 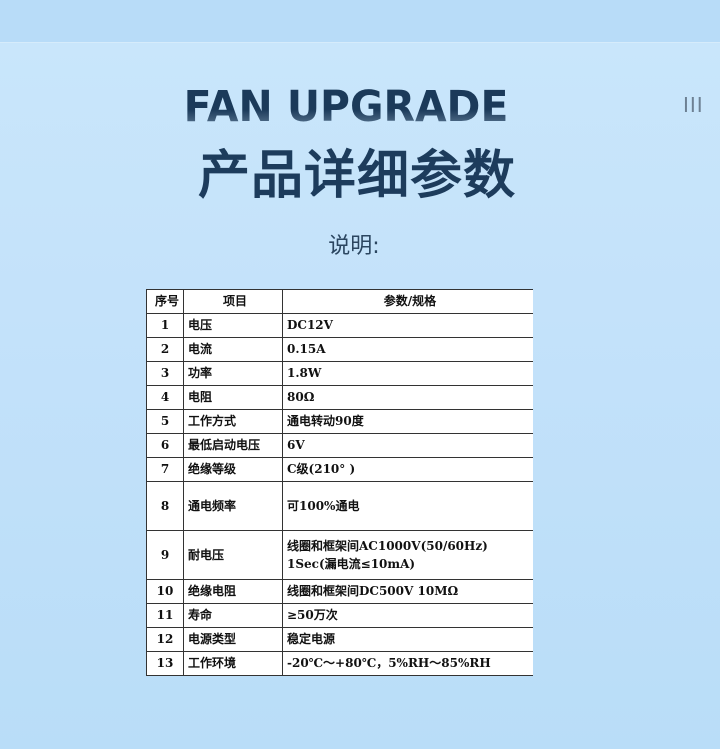 What do you see at coordinates (346, 107) in the screenshot?
I see `title-english: FAN UPGRADE` at bounding box center [346, 107].